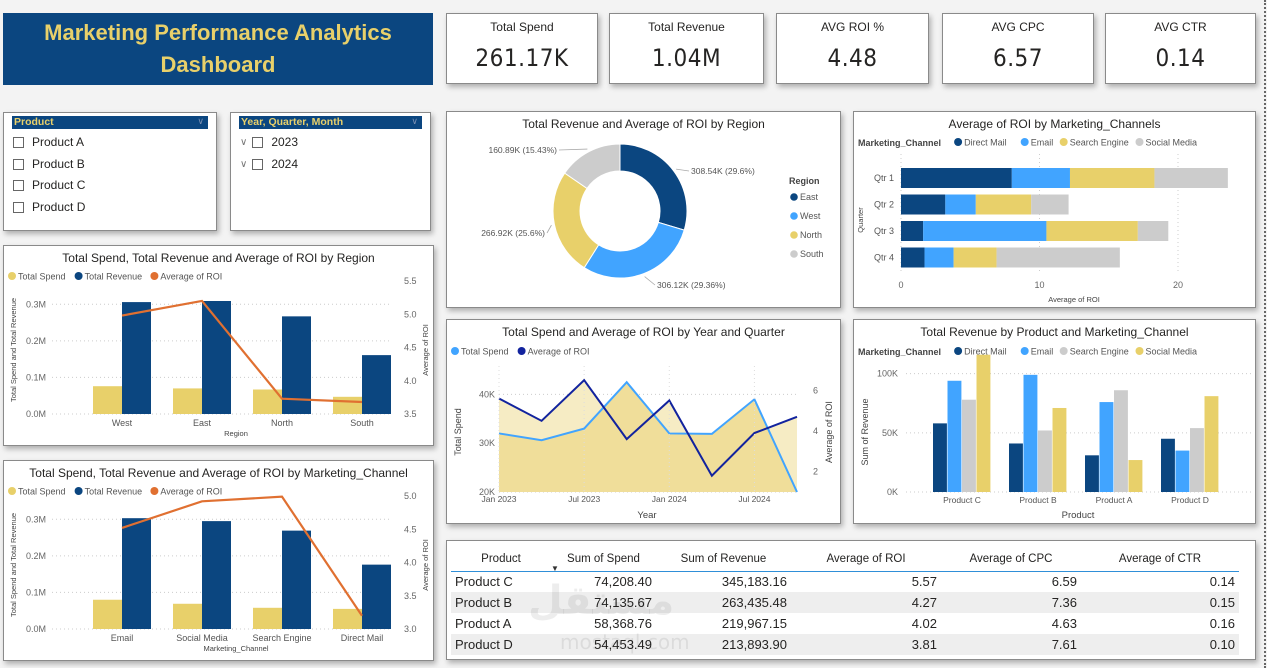  I want to click on x-tick-label: Email, so click(122, 638).